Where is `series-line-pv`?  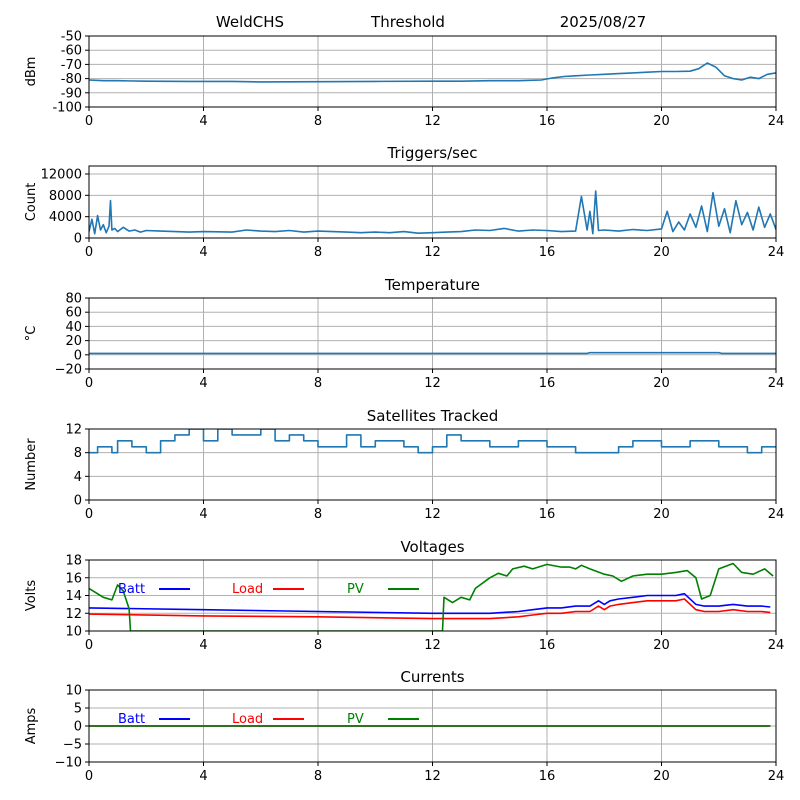 series-line-pv is located at coordinates (431, 596).